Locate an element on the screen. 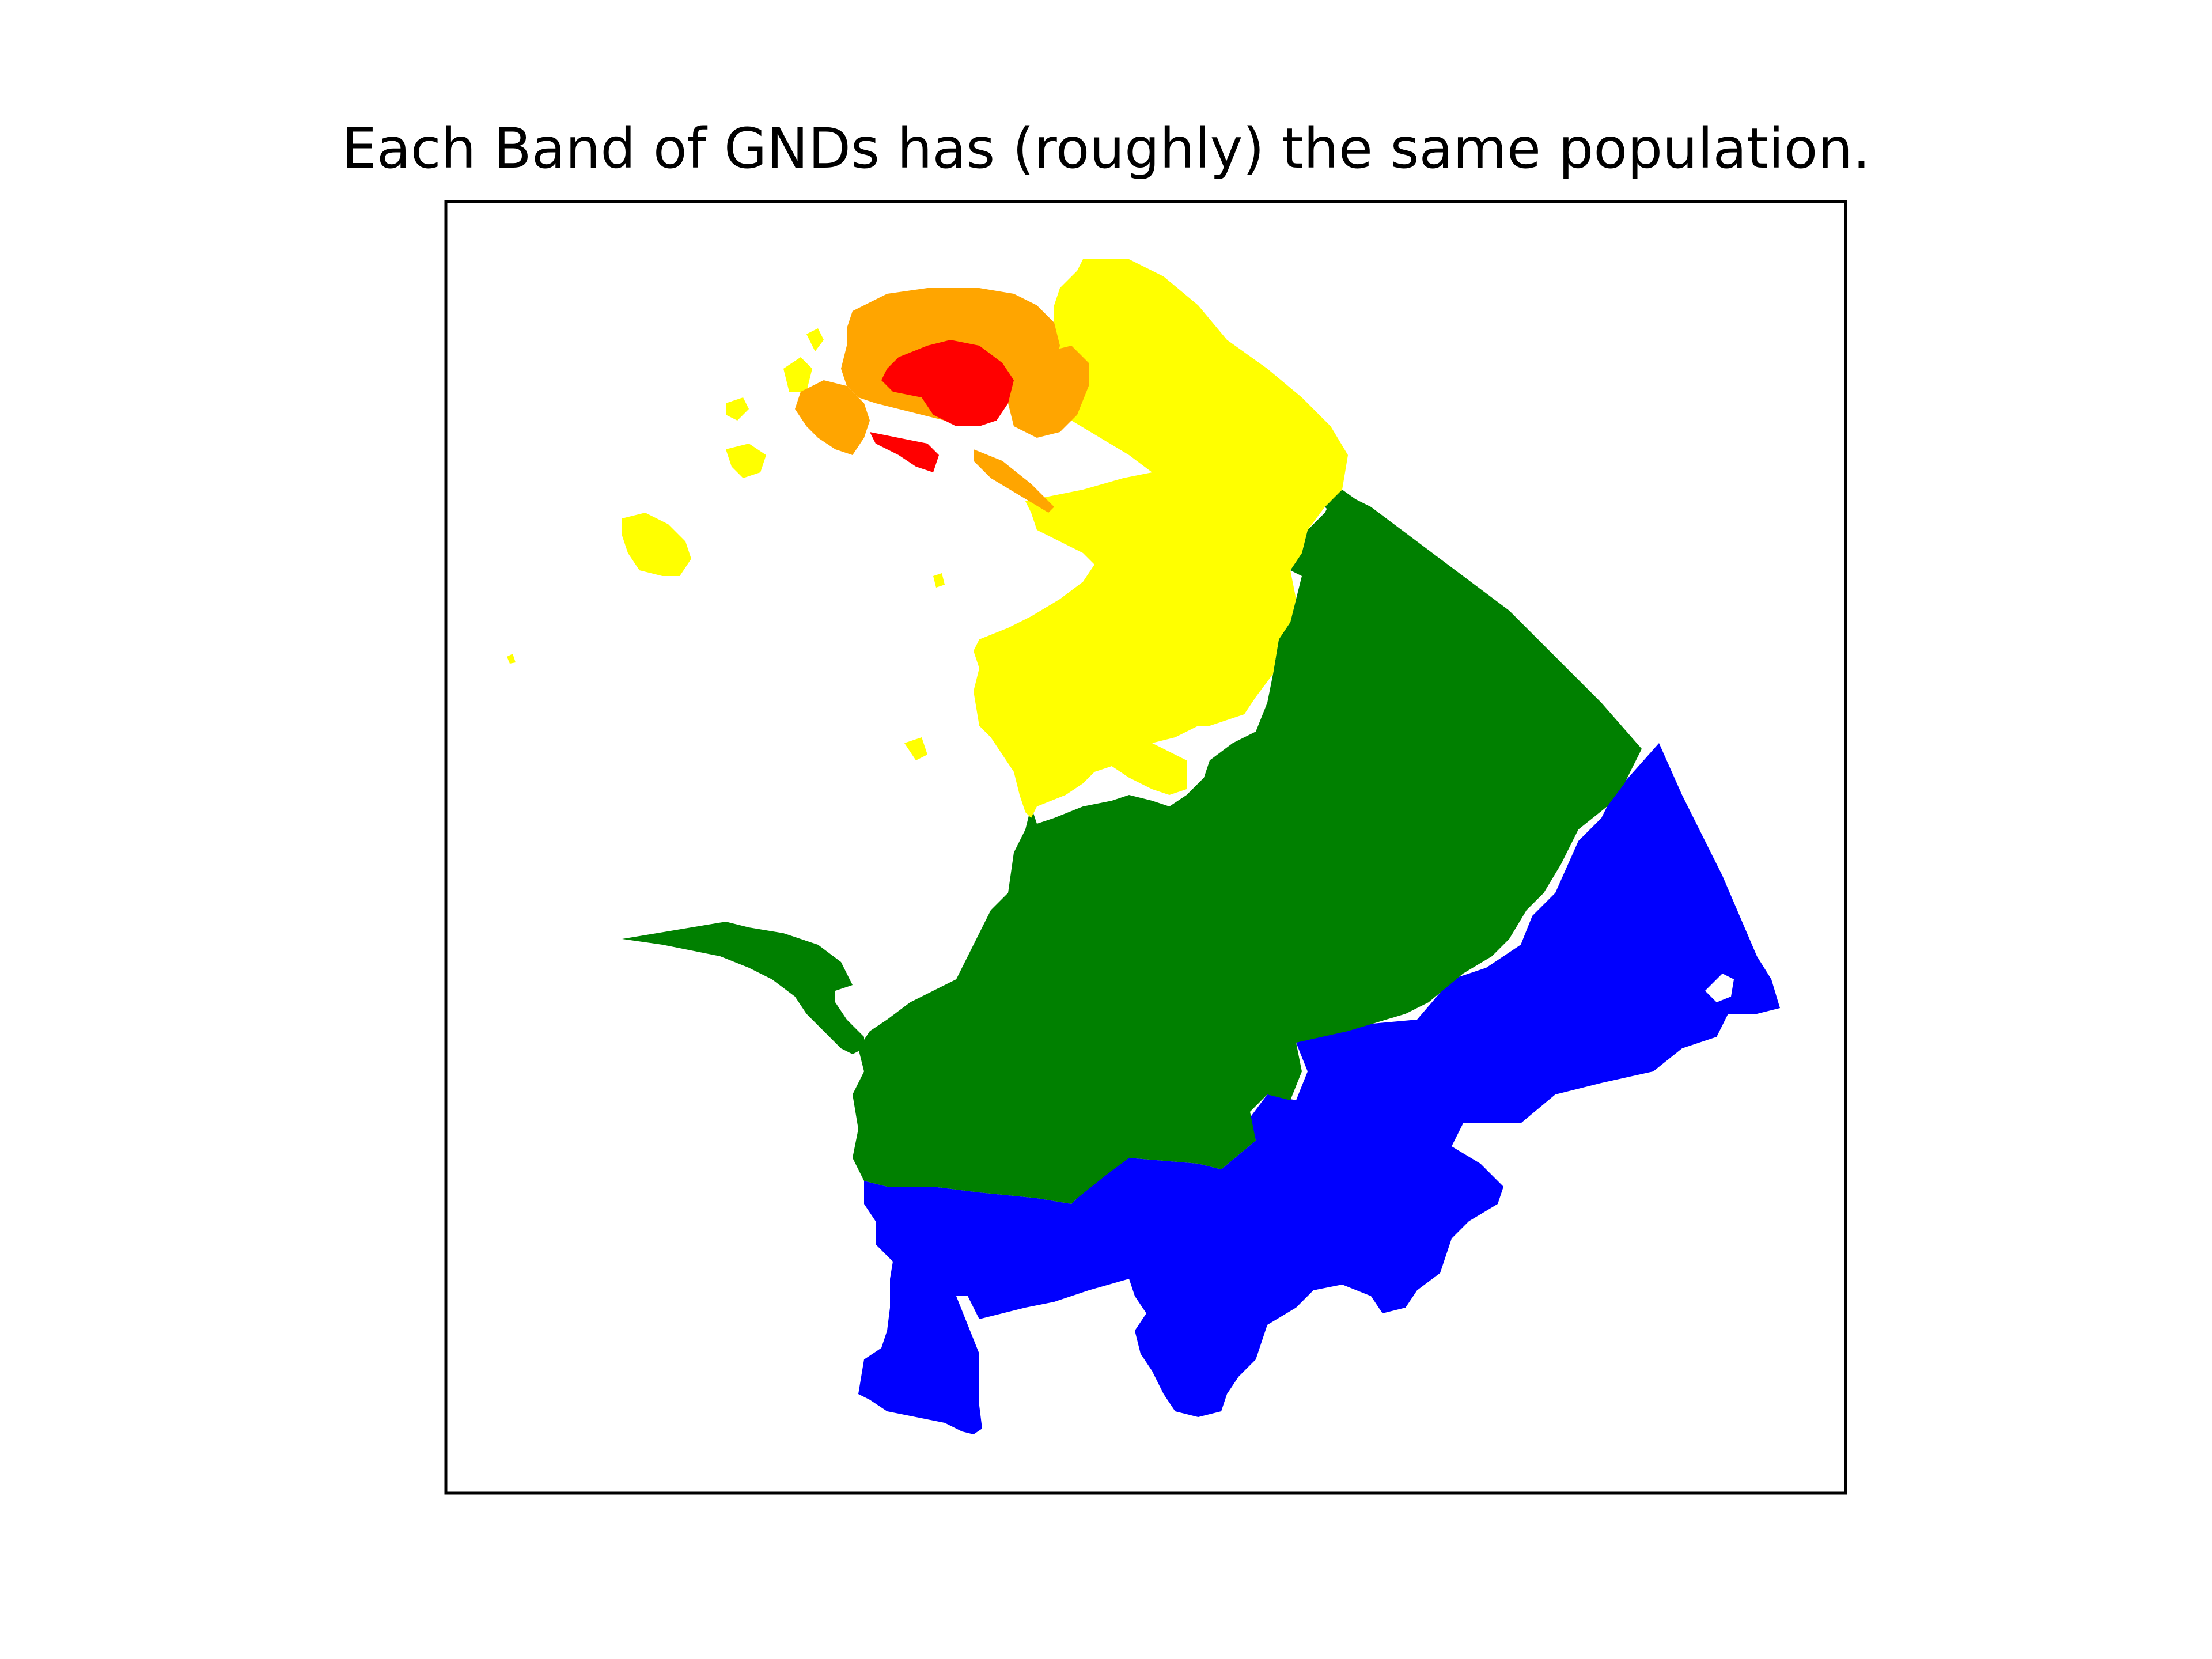 This screenshot has height=1659, width=2212. band-orange-strip is located at coordinates (1014, 481).